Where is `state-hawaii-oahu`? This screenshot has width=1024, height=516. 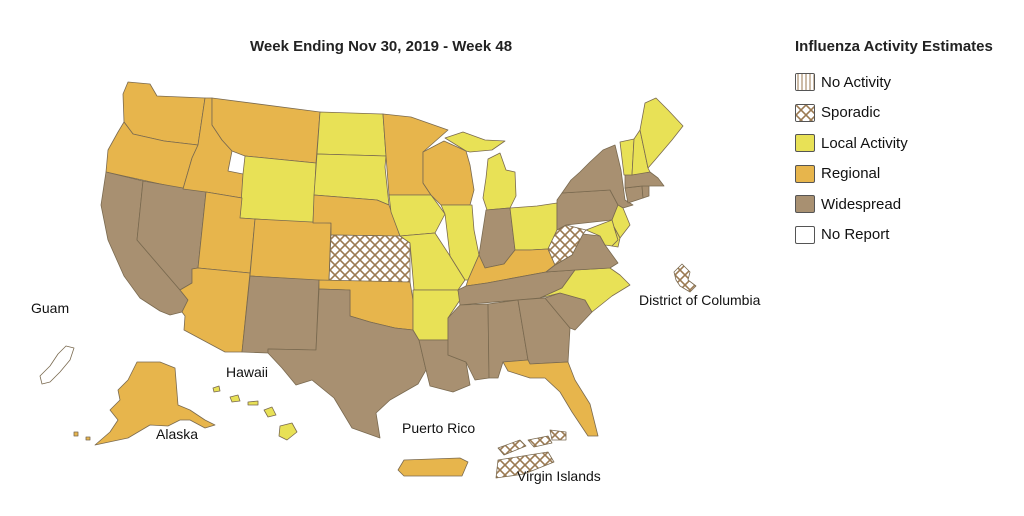 state-hawaii-oahu is located at coordinates (235, 398).